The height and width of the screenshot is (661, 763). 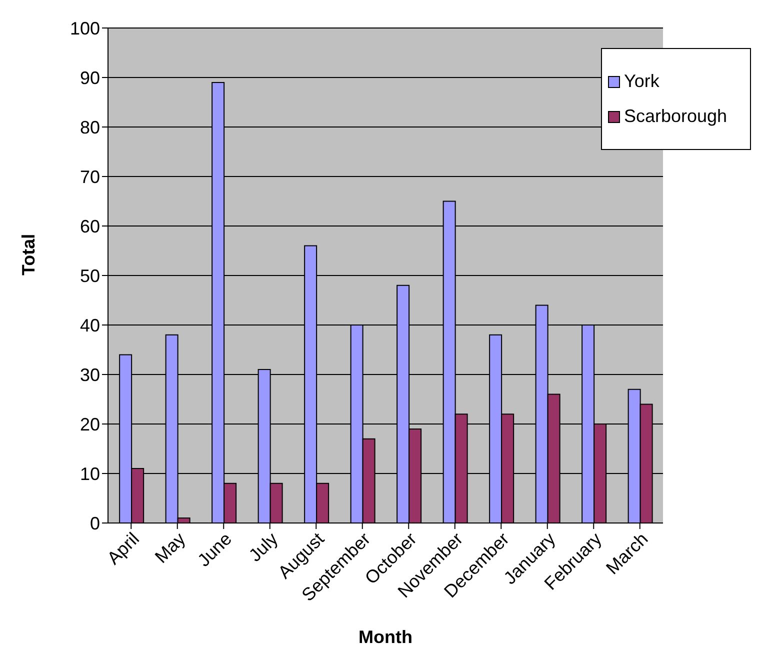 What do you see at coordinates (676, 116) in the screenshot?
I see `legend-label: Scarborough` at bounding box center [676, 116].